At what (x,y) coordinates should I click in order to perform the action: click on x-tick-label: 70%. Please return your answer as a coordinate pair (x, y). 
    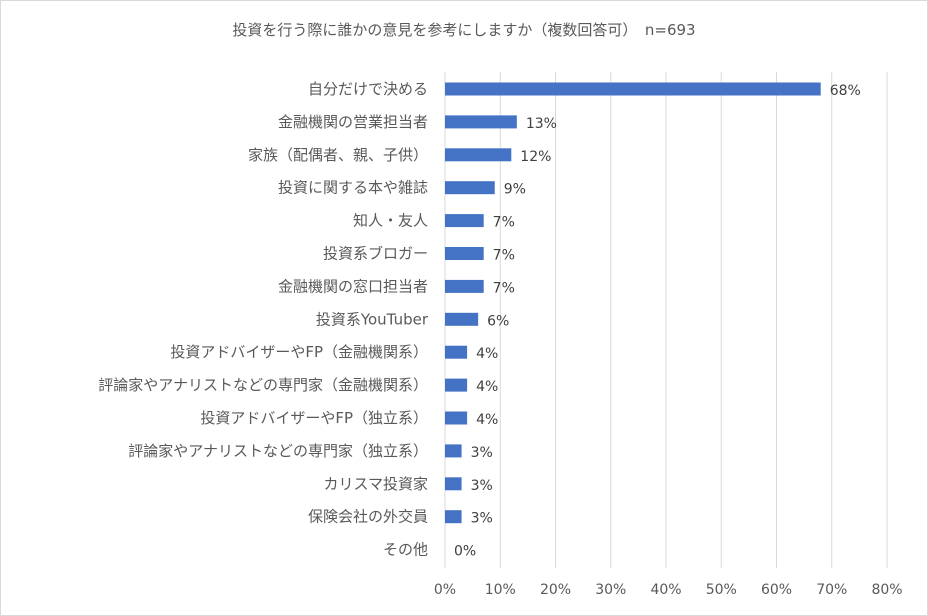
    Looking at the image, I should click on (831, 590).